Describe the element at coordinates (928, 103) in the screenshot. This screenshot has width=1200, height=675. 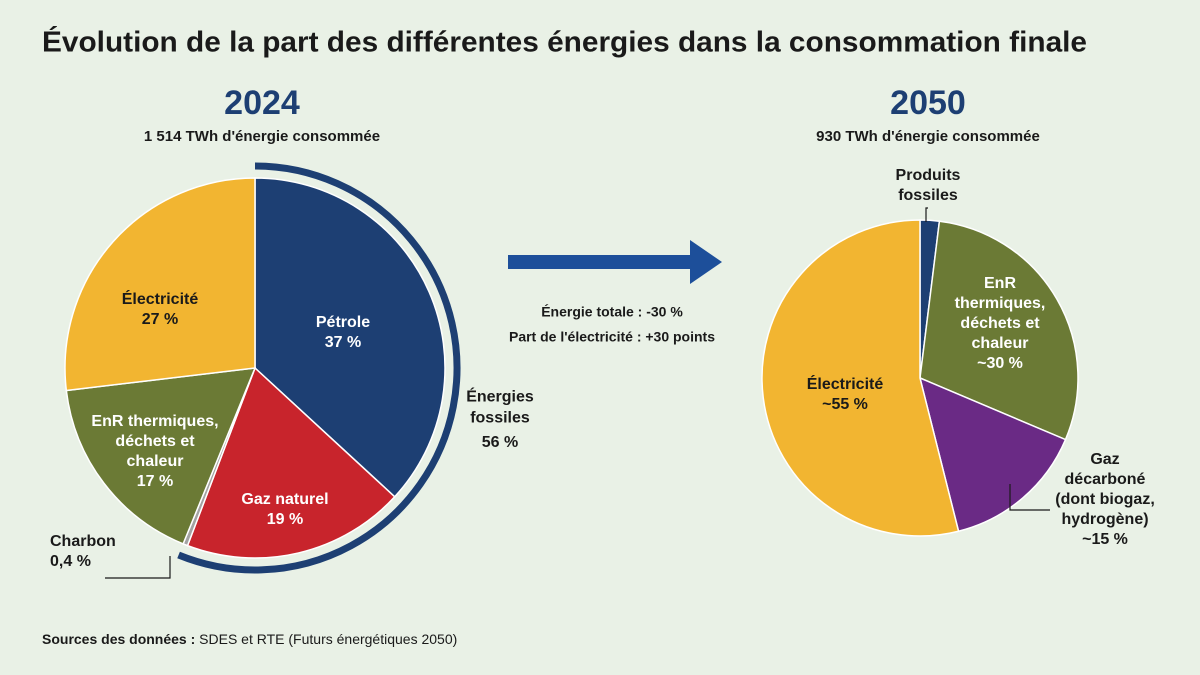
I see `pie-title: 2050` at that location.